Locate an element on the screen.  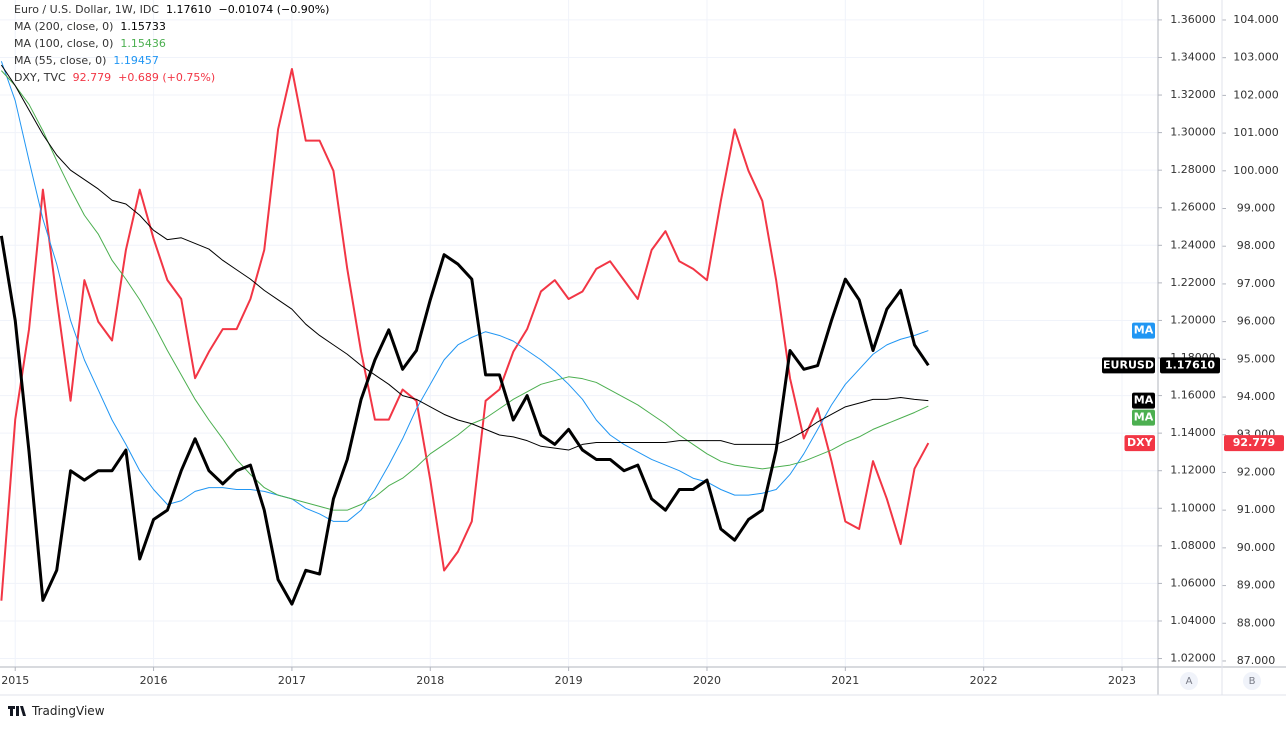
y-tick-label: 1.12000 is located at coordinates (1193, 470).